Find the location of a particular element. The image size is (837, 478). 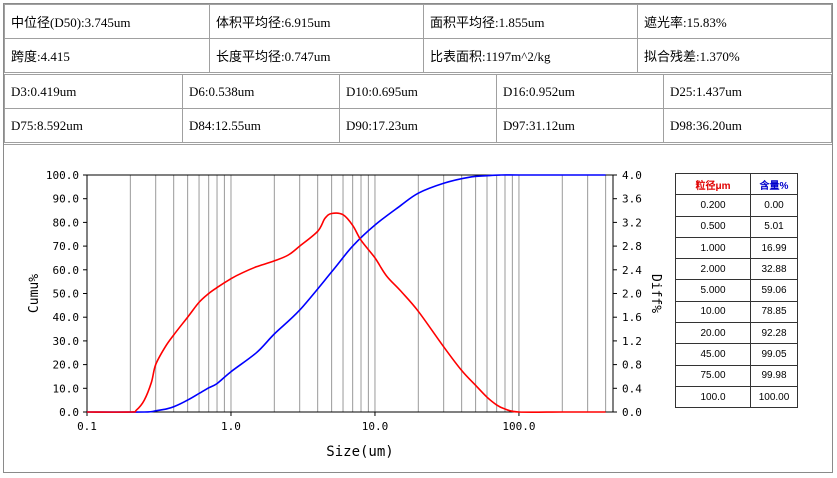

d3-cell: D3:0.419um is located at coordinates (93, 91).